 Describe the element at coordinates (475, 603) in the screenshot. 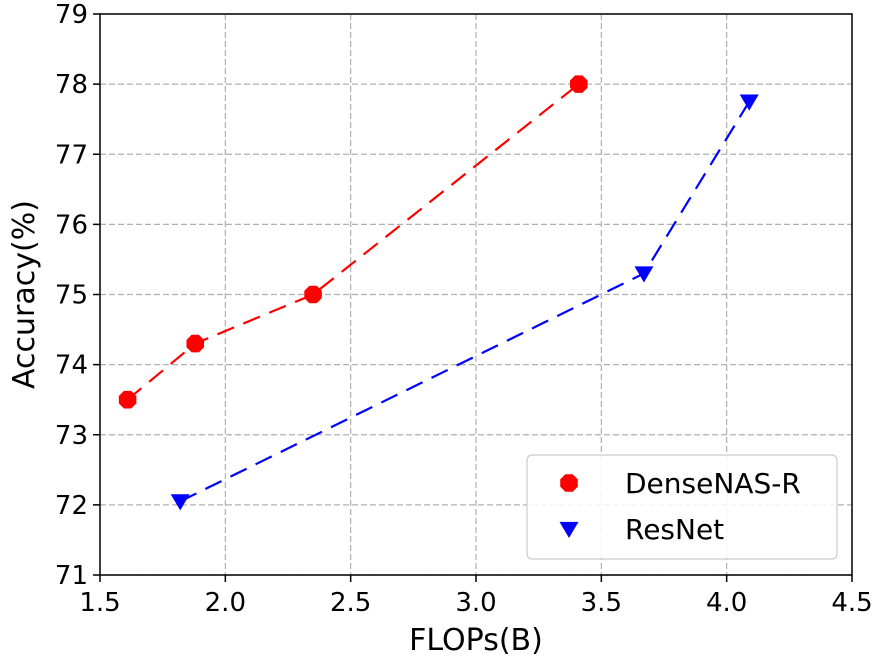

I see `x-tick-label: 3.0` at that location.